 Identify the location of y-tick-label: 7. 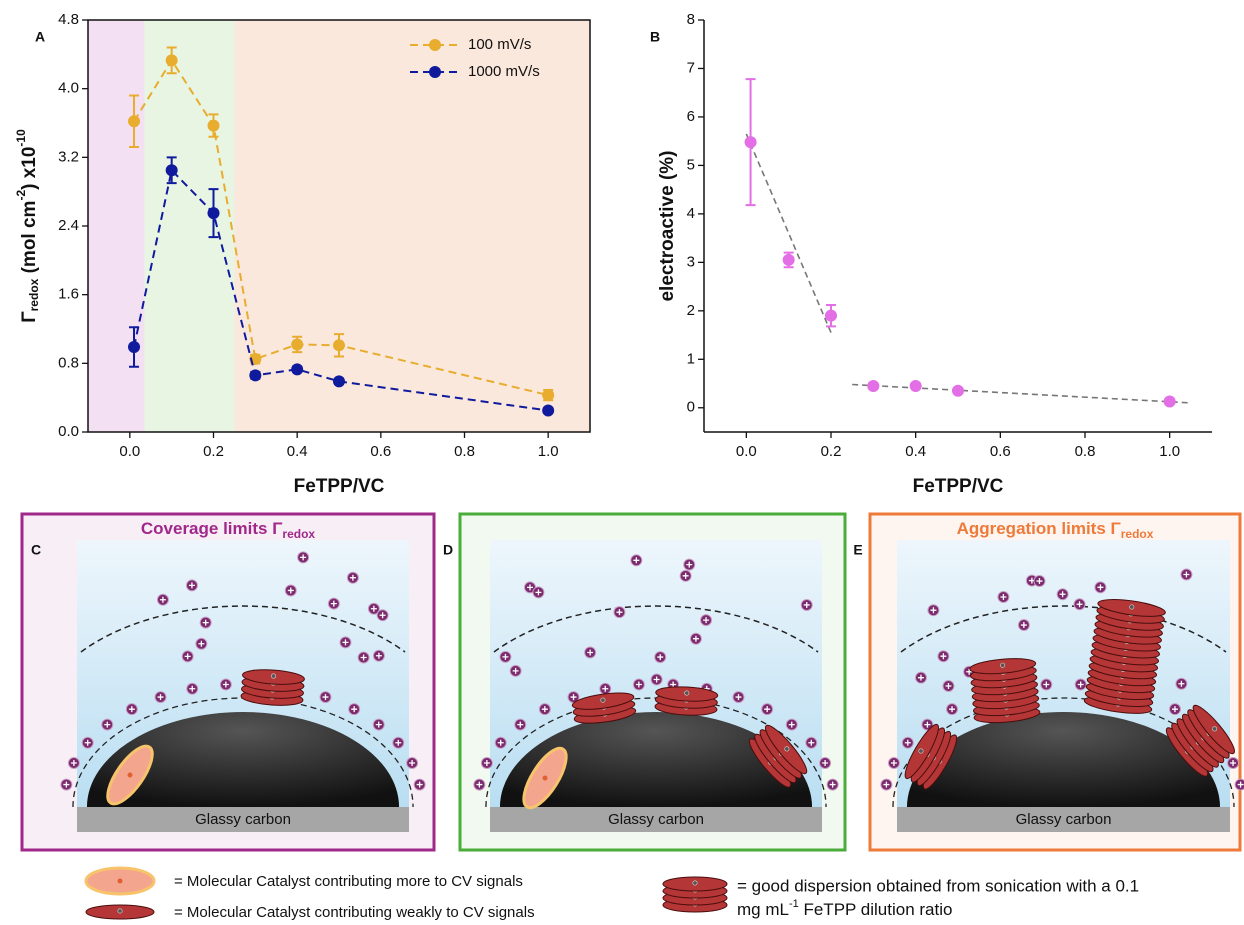
(691, 67).